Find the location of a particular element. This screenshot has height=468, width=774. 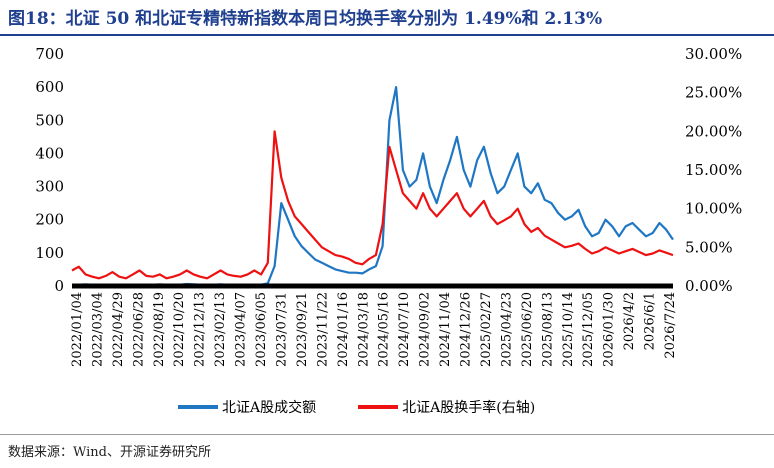

y-left-tick-label: 100 is located at coordinates (49, 253).